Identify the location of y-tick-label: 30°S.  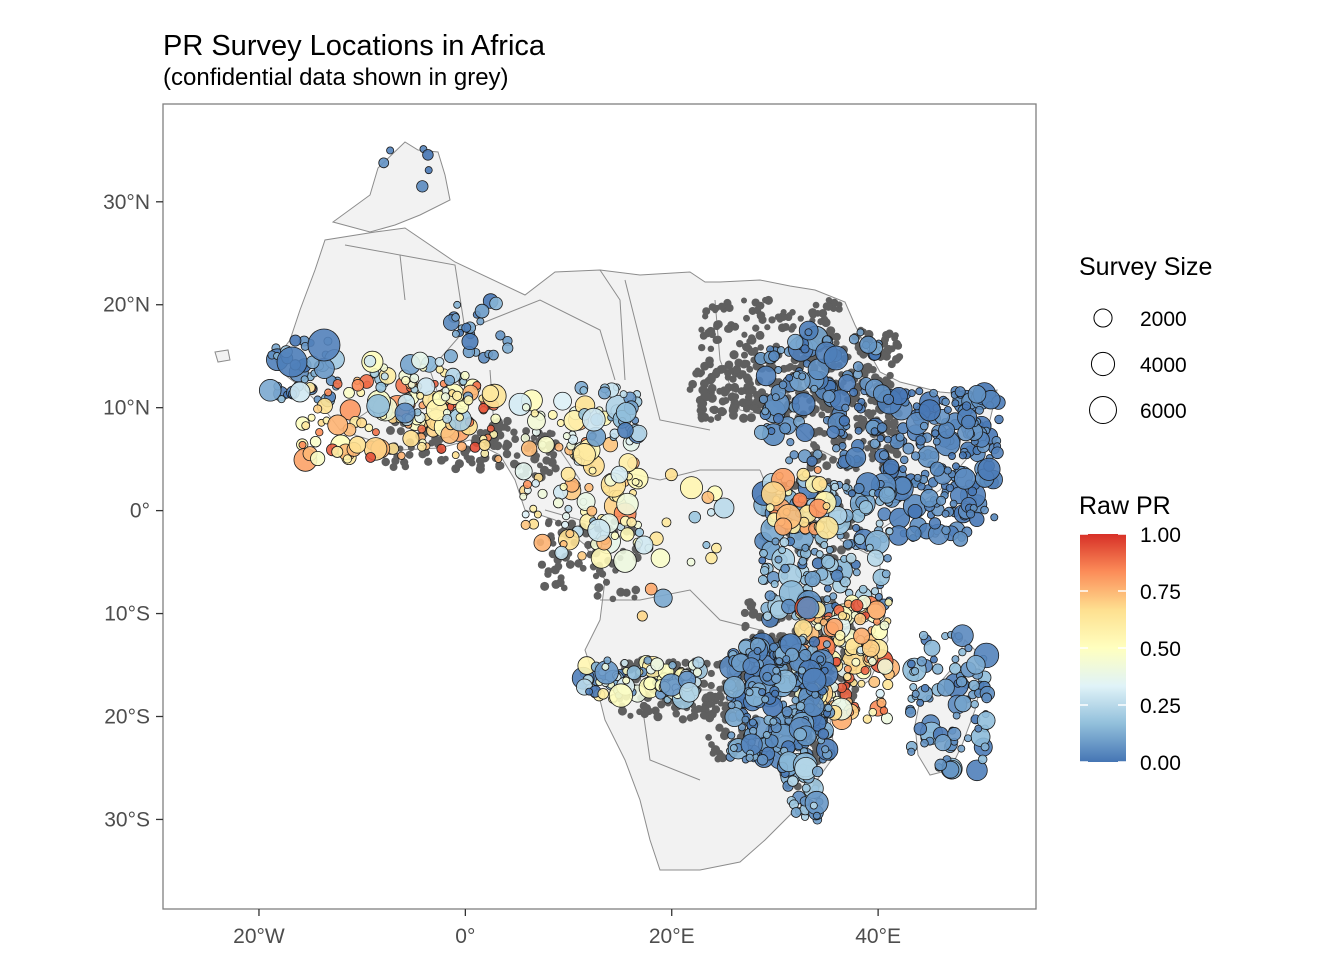
(127, 819).